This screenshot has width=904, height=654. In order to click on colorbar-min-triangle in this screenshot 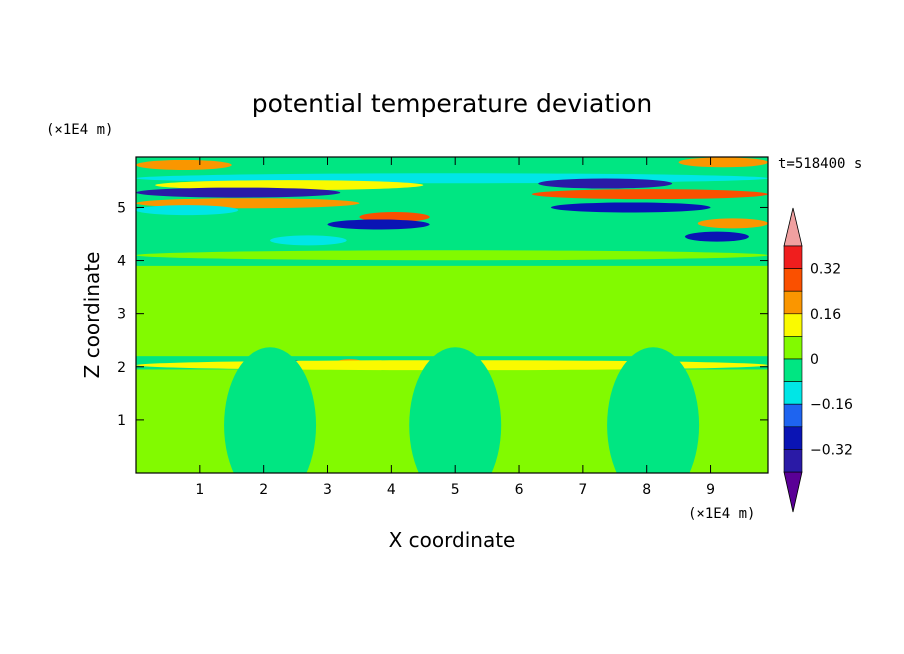, I will do `click(793, 492)`.